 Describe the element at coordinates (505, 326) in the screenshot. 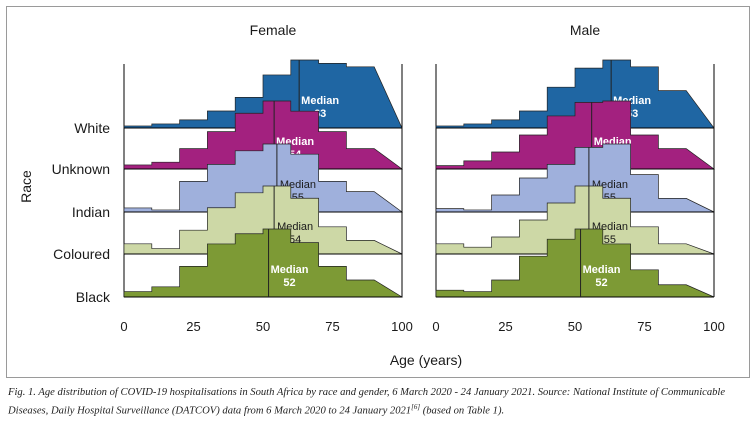

I see `x-tick-male-25: 25` at that location.